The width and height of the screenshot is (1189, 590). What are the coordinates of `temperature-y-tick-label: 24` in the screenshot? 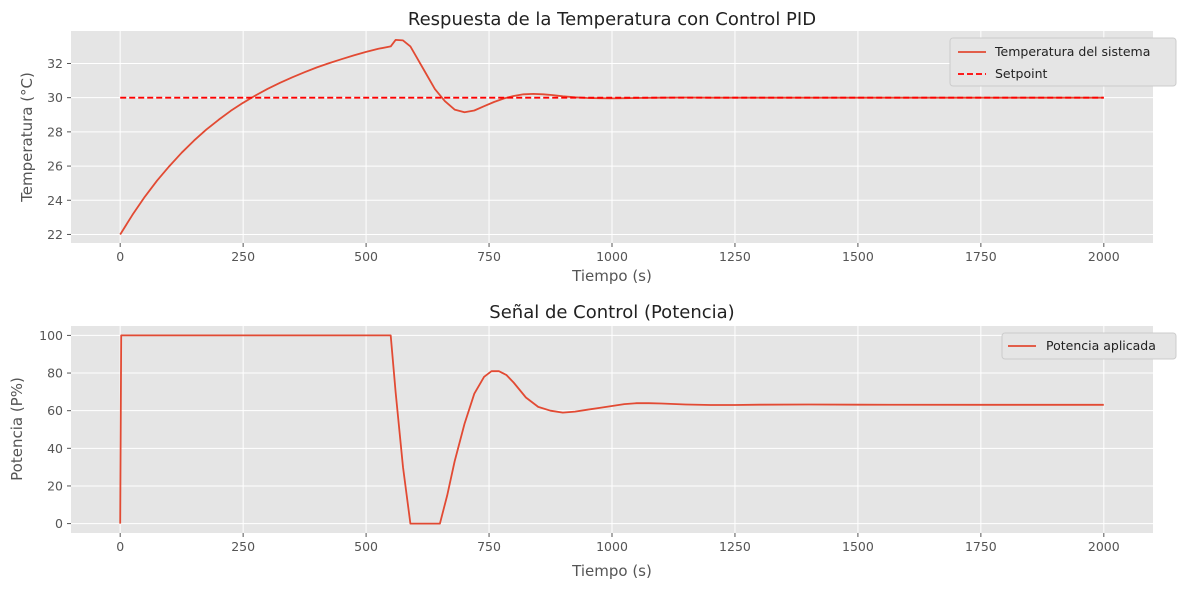 It's located at (55, 200).